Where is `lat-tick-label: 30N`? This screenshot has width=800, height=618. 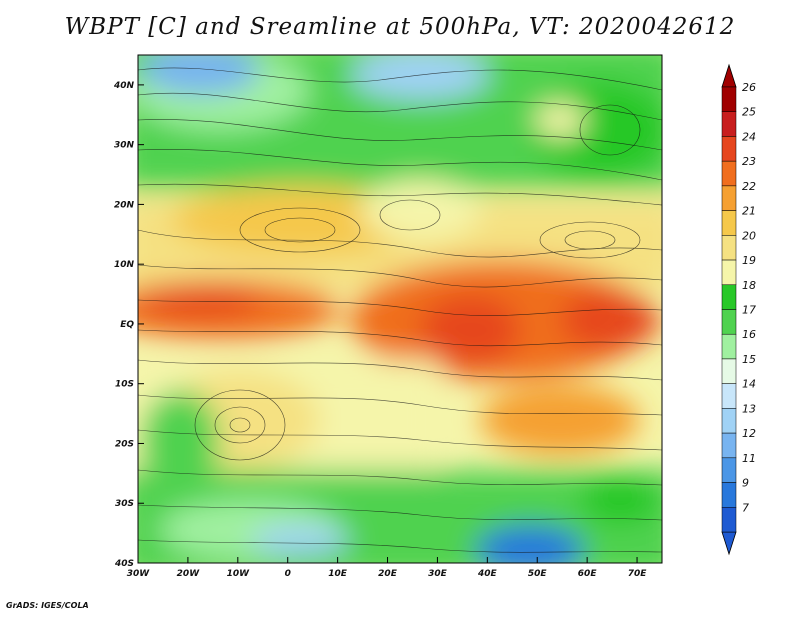 lat-tick-label: 30N is located at coordinates (124, 146).